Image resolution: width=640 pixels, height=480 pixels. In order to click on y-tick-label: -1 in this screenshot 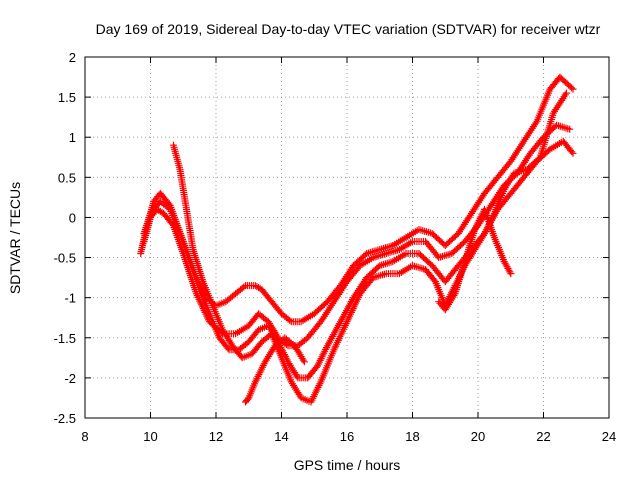, I will do `click(70, 298)`.